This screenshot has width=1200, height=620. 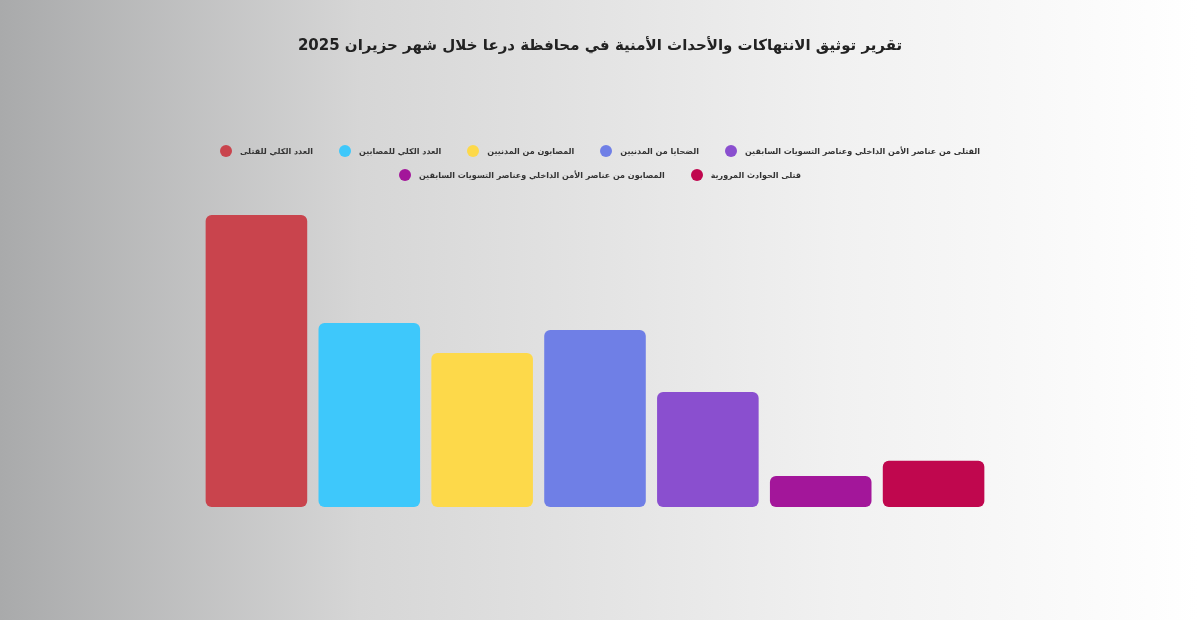 I want to click on legend-label: المصابون من عناصر الأمن الداخلي وعناصر التسويات السابقين, so click(x=541, y=175).